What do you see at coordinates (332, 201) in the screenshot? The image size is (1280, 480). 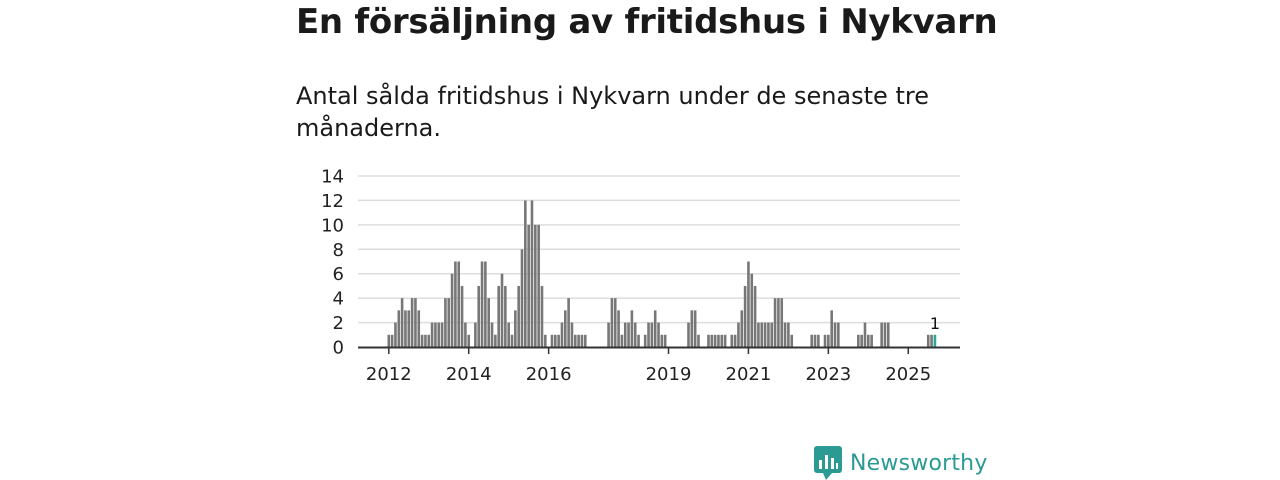 I see `y-tick-label: 12` at bounding box center [332, 201].